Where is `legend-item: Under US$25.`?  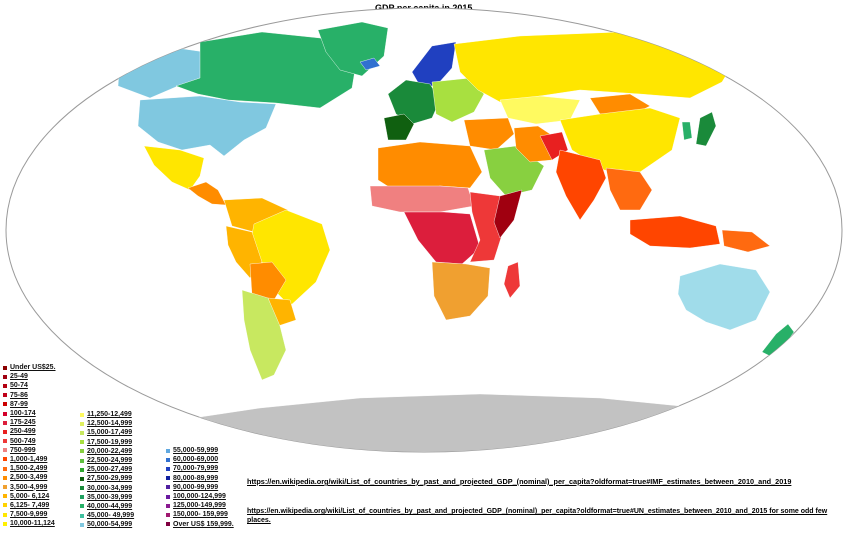 legend-item: Under US$25. is located at coordinates (29, 367).